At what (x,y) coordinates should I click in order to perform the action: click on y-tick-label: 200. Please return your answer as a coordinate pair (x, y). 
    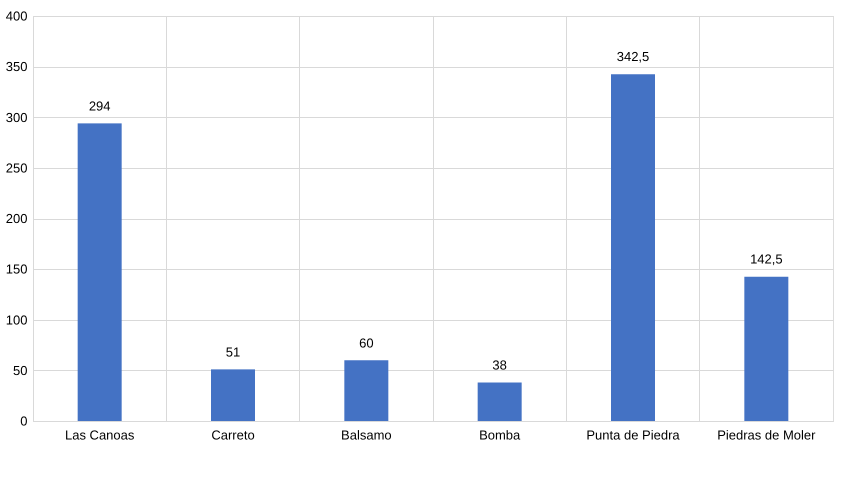
    Looking at the image, I should click on (17, 218).